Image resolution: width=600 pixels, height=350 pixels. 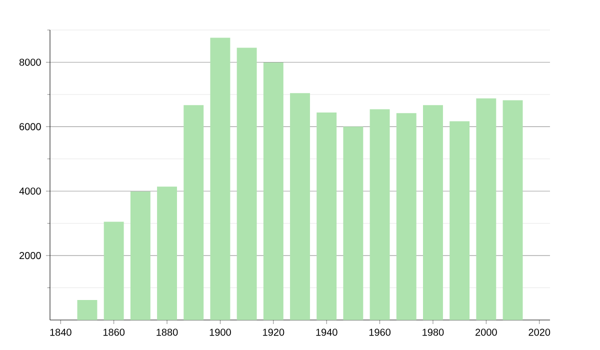 What do you see at coordinates (167, 332) in the screenshot?
I see `x-tick-label: 1880` at bounding box center [167, 332].